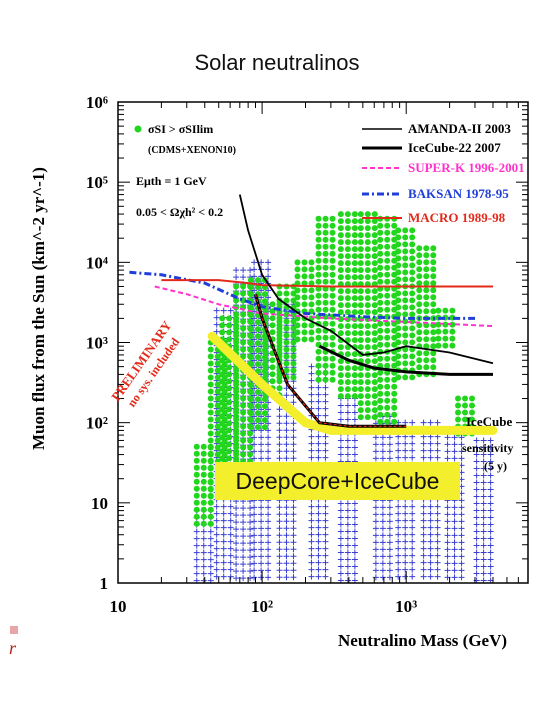 This screenshot has height=717, width=554. Describe the element at coordinates (405, 360) in the screenshot. I see `series-line-icecube-22-2007` at that location.